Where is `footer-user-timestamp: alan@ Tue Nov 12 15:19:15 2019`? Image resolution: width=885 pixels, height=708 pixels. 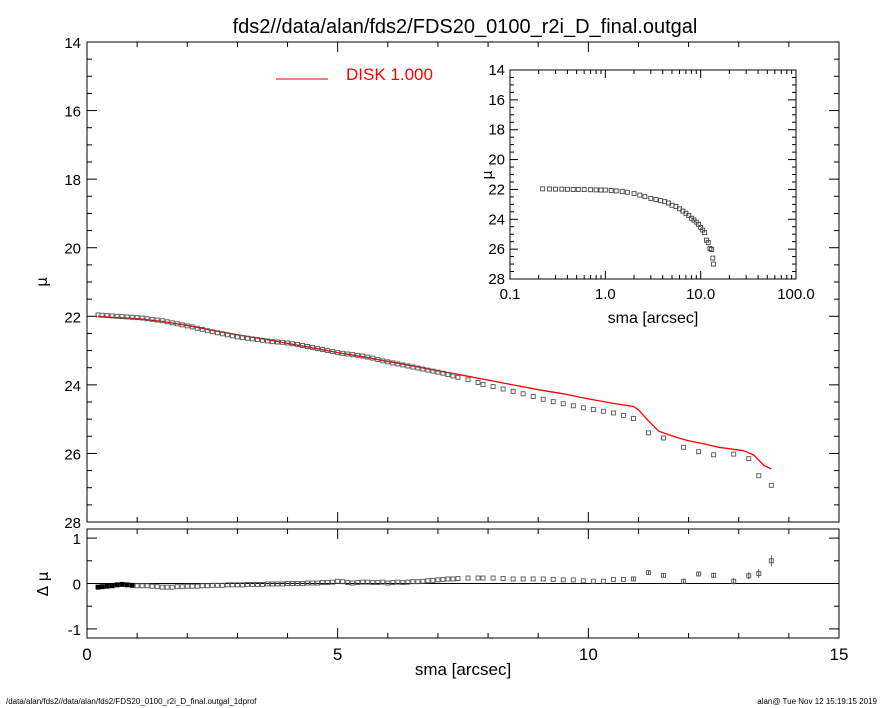
footer-user-timestamp: alan@ Tue Nov 12 15:19:15 2019 is located at coordinates (817, 701).